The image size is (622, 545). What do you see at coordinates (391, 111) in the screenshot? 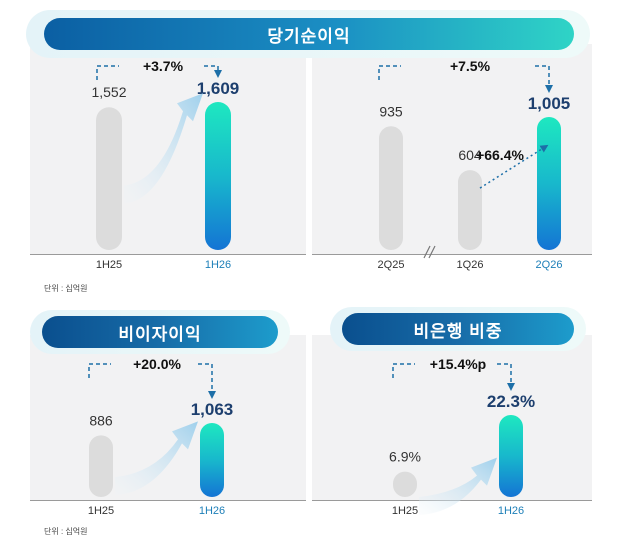
I see `value-label-net-income-quarter-2q25: 935` at bounding box center [391, 111].